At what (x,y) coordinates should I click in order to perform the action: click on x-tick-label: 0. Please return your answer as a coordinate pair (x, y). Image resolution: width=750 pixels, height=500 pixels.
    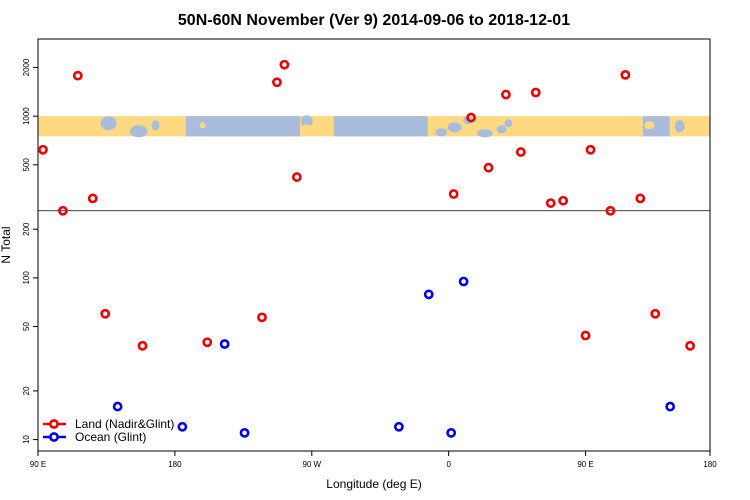
    Looking at the image, I should click on (448, 464).